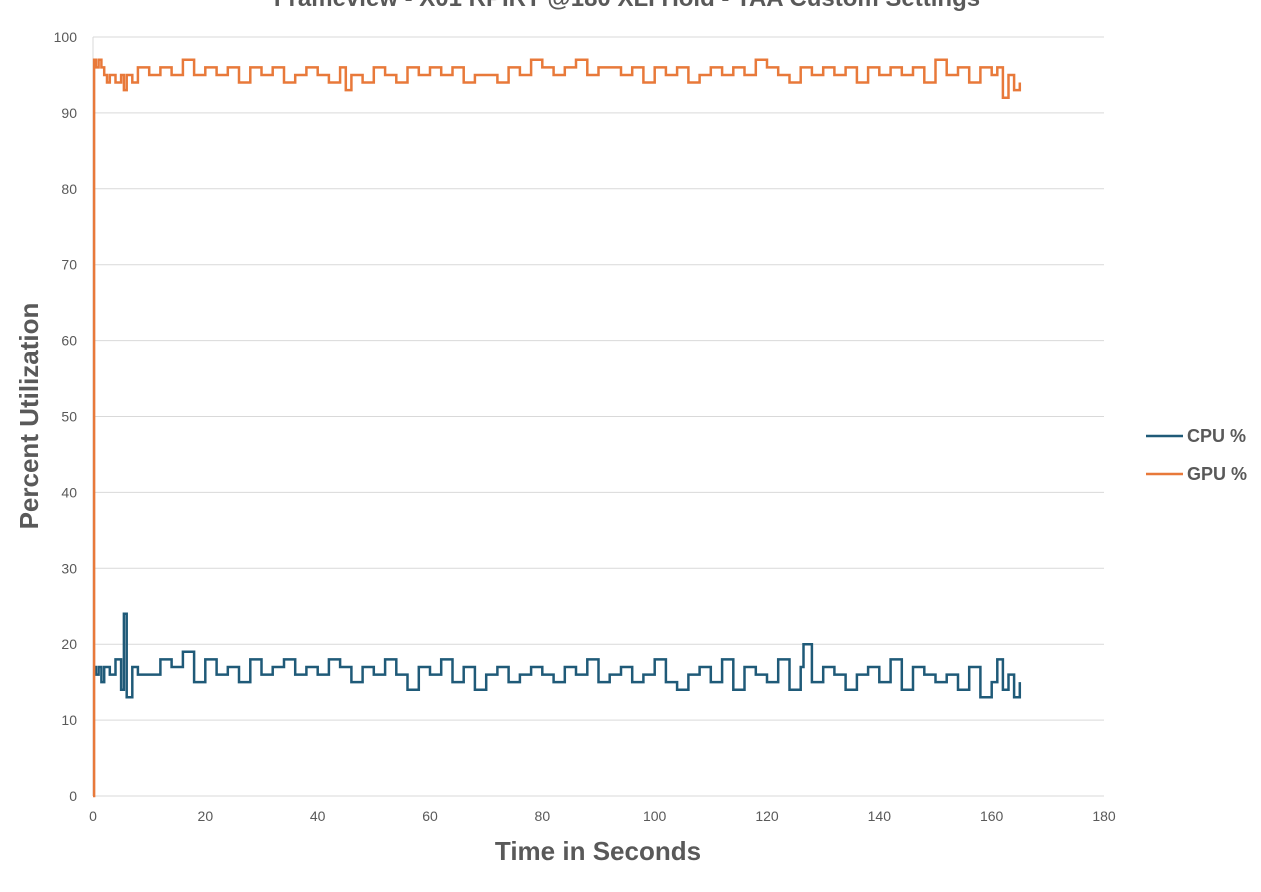 The height and width of the screenshot is (892, 1261). I want to click on x-tick-label: 180, so click(1104, 816).